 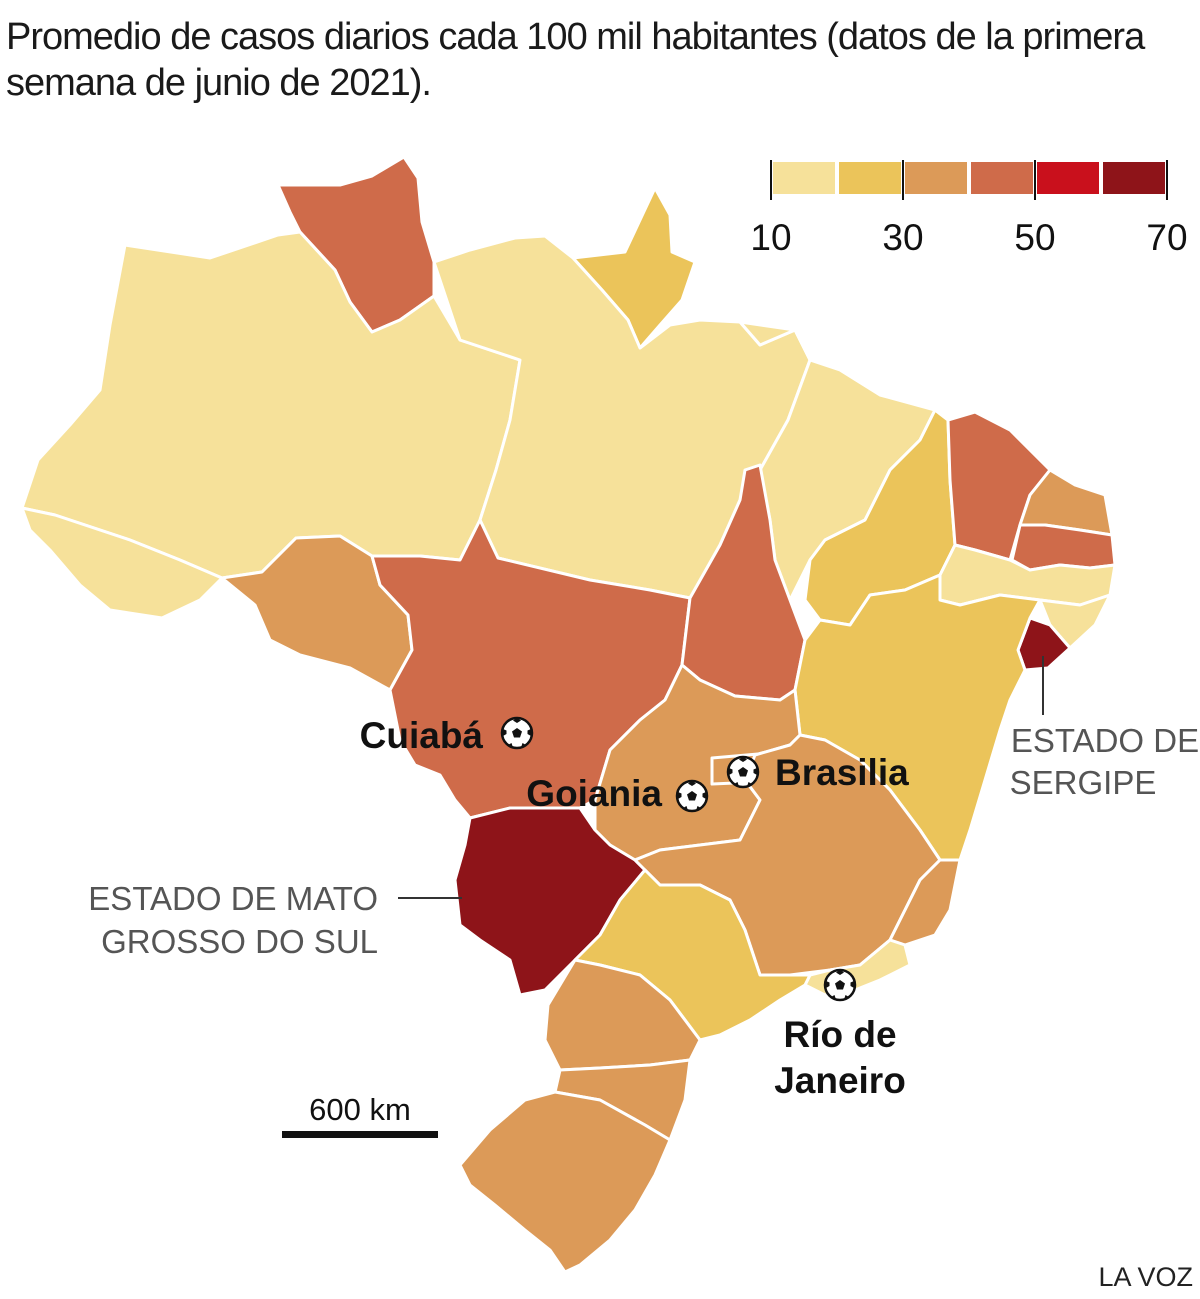 What do you see at coordinates (842, 772) in the screenshot?
I see `city-label-brasilia: Brasilia` at bounding box center [842, 772].